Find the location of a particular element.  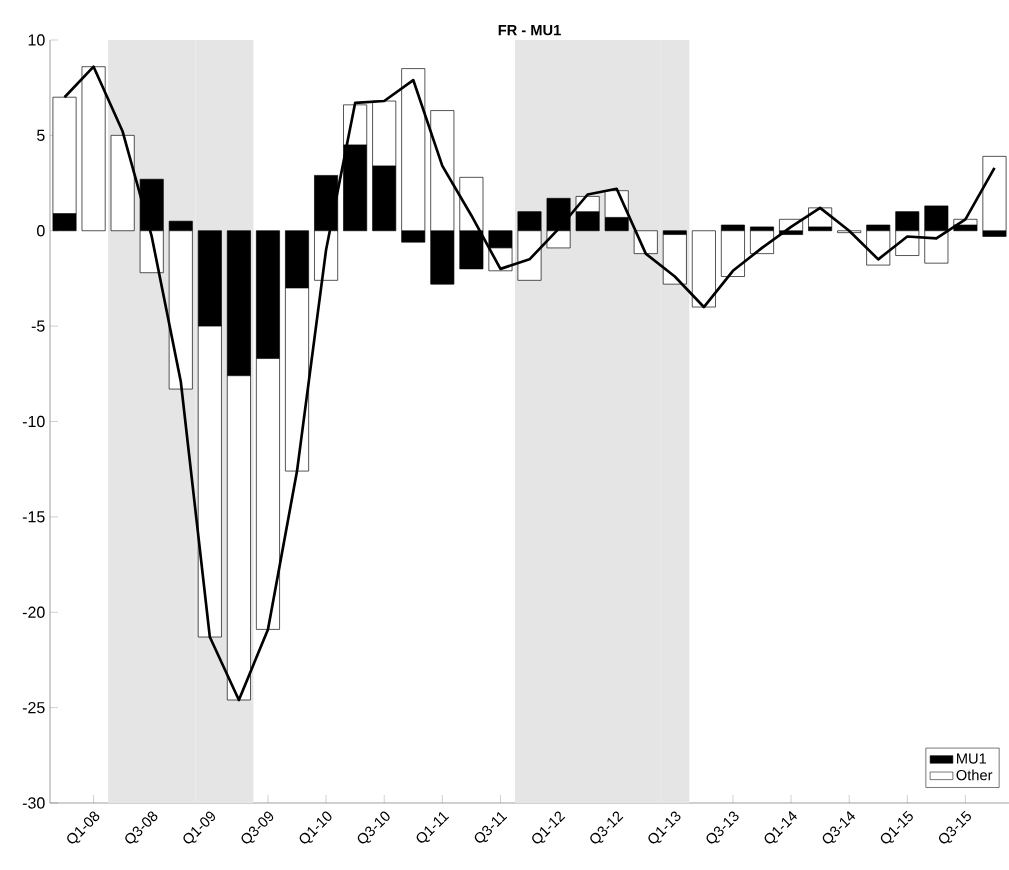

legend-label: Other is located at coordinates (974, 775).